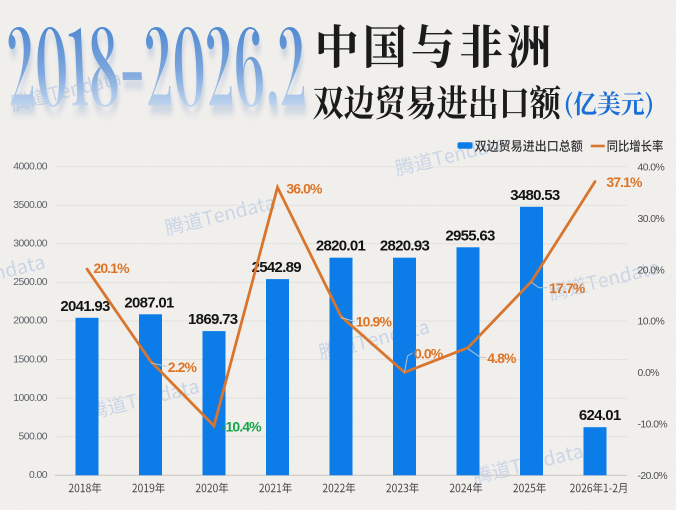 The height and width of the screenshot is (515, 676). I want to click on svg-text: 2542.89, so click(277, 267).